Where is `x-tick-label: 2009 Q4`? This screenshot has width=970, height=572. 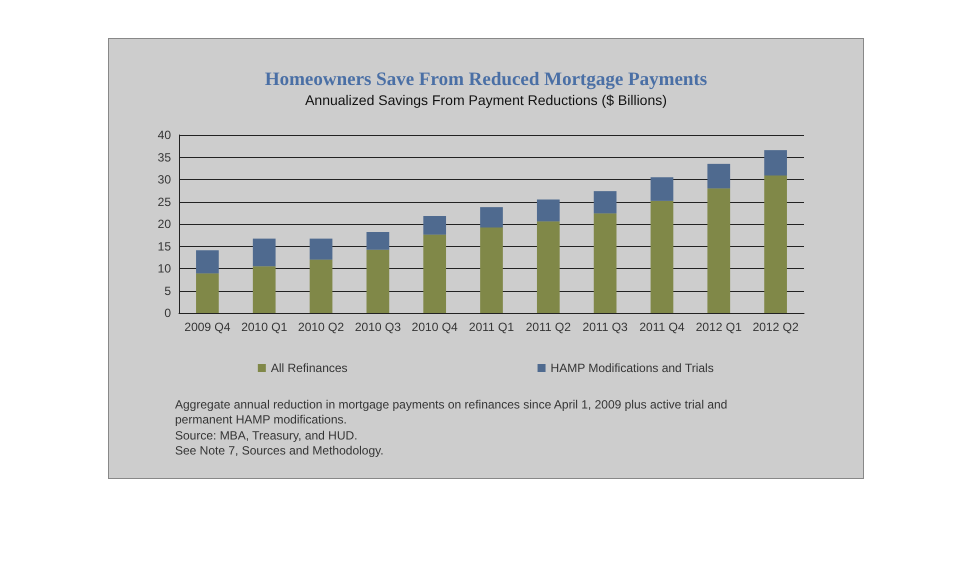
x-tick-label: 2009 Q4 is located at coordinates (207, 327).